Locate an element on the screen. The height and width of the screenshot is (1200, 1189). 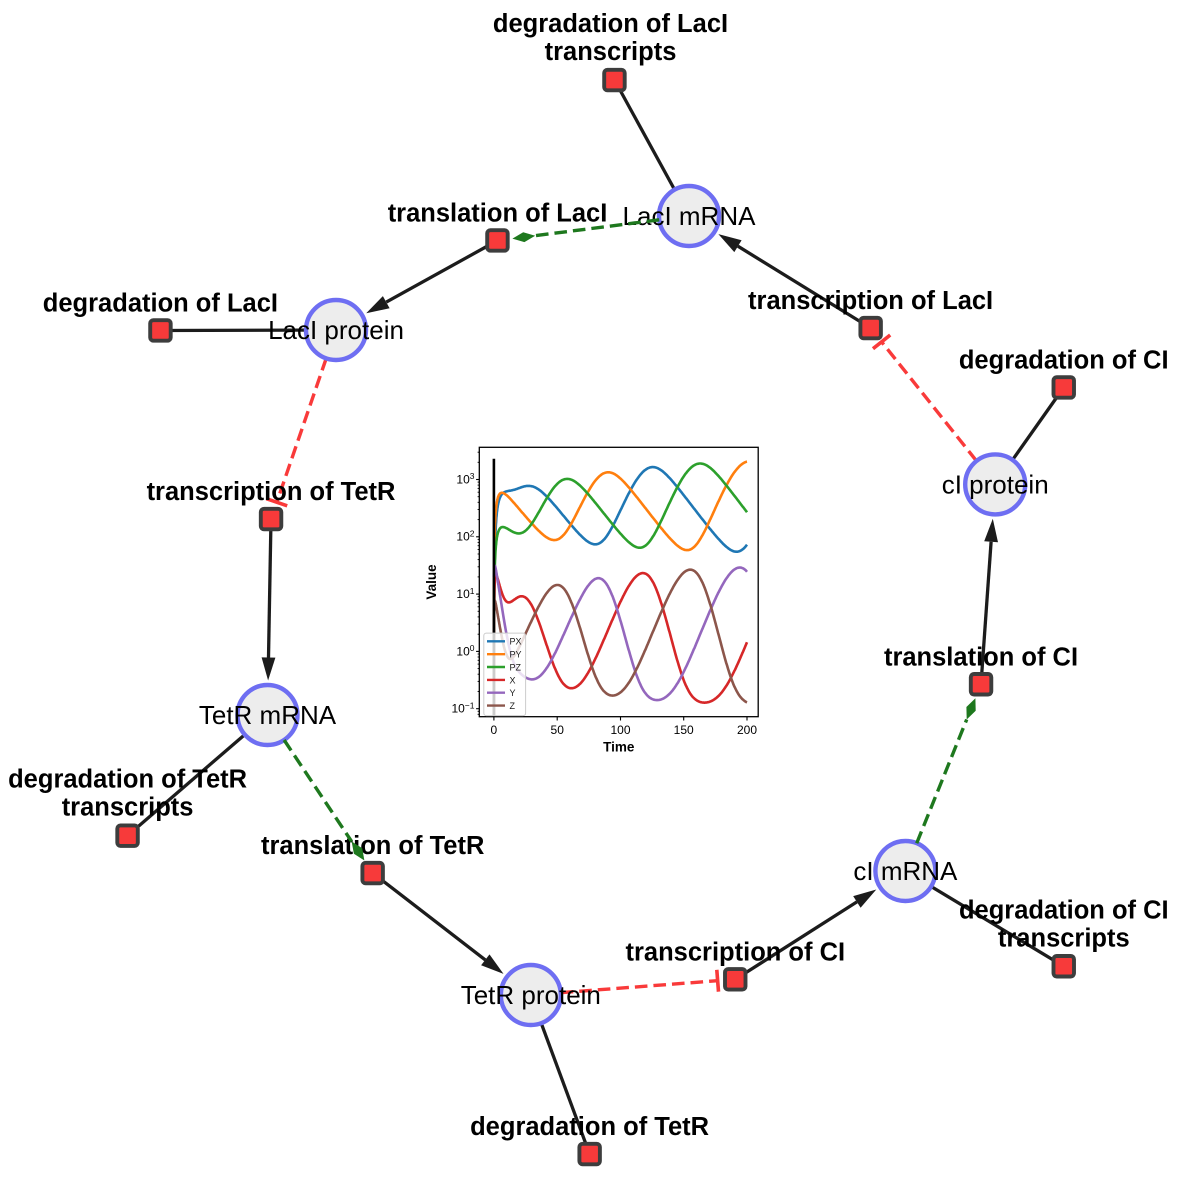
svg-text: transcription of TetR is located at coordinates (271, 492).